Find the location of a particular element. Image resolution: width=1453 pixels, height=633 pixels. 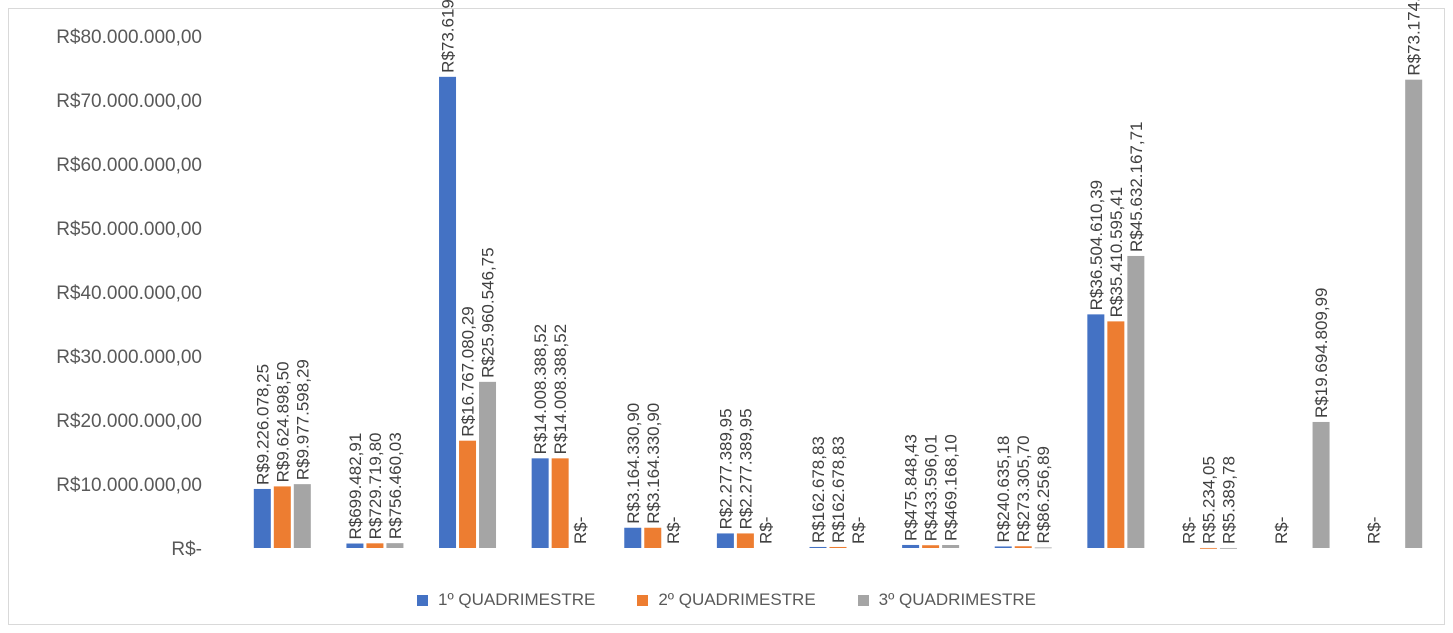

data-label: R$86.256,89 is located at coordinates (1043, 494).